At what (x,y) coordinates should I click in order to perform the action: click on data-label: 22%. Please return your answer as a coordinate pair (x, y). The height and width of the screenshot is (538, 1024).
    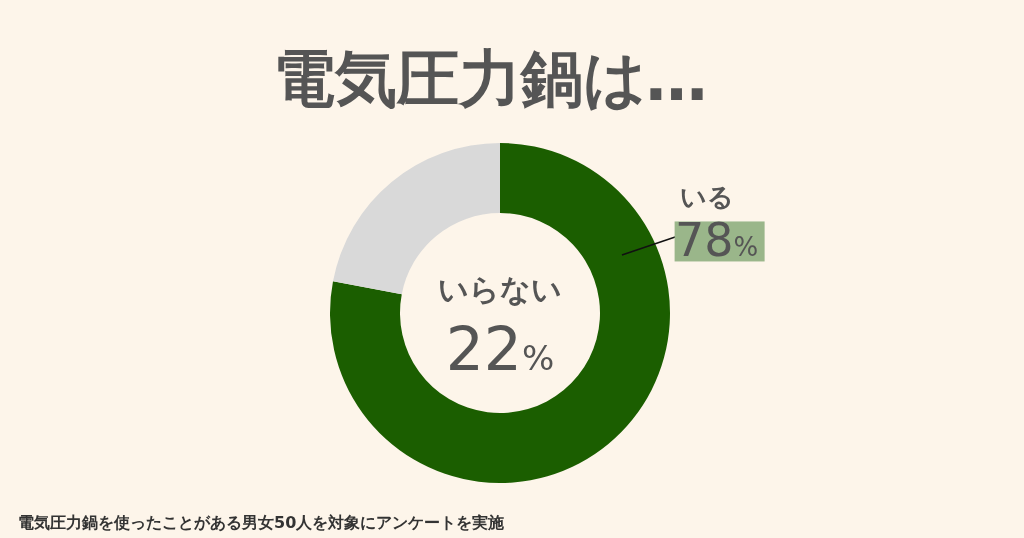
    Looking at the image, I should click on (500, 349).